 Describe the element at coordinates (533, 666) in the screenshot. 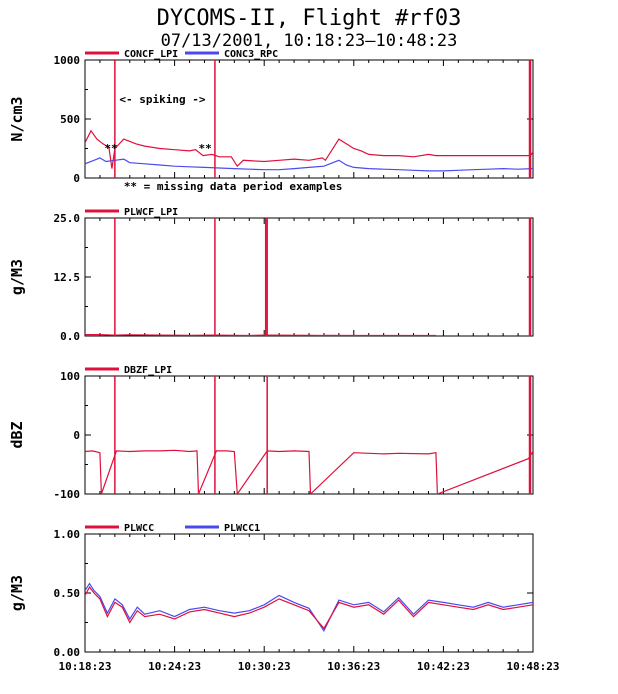

I see `x-tick-label: 10:48:23` at that location.